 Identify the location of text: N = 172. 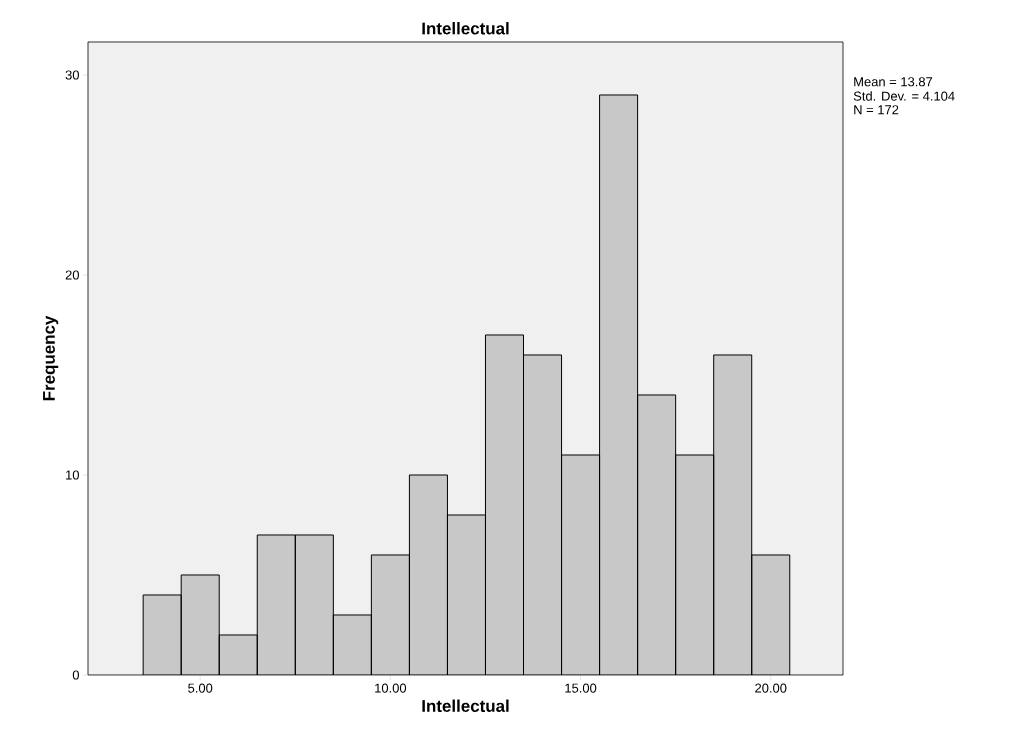
(876, 110).